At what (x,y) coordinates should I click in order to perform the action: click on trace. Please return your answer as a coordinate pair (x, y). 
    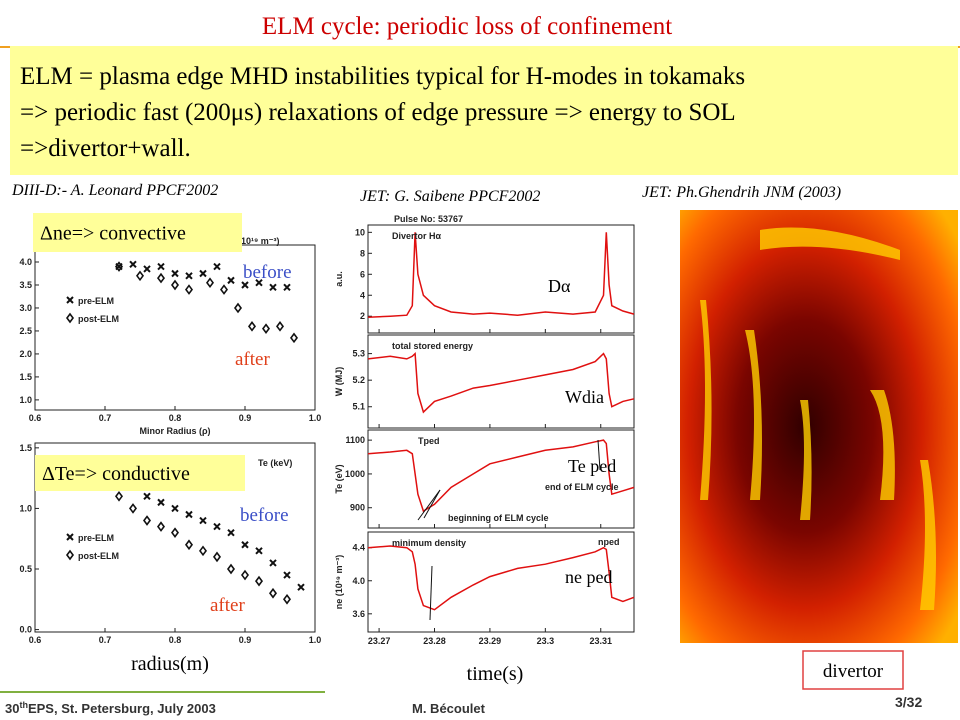
    Looking at the image, I should click on (501, 382).